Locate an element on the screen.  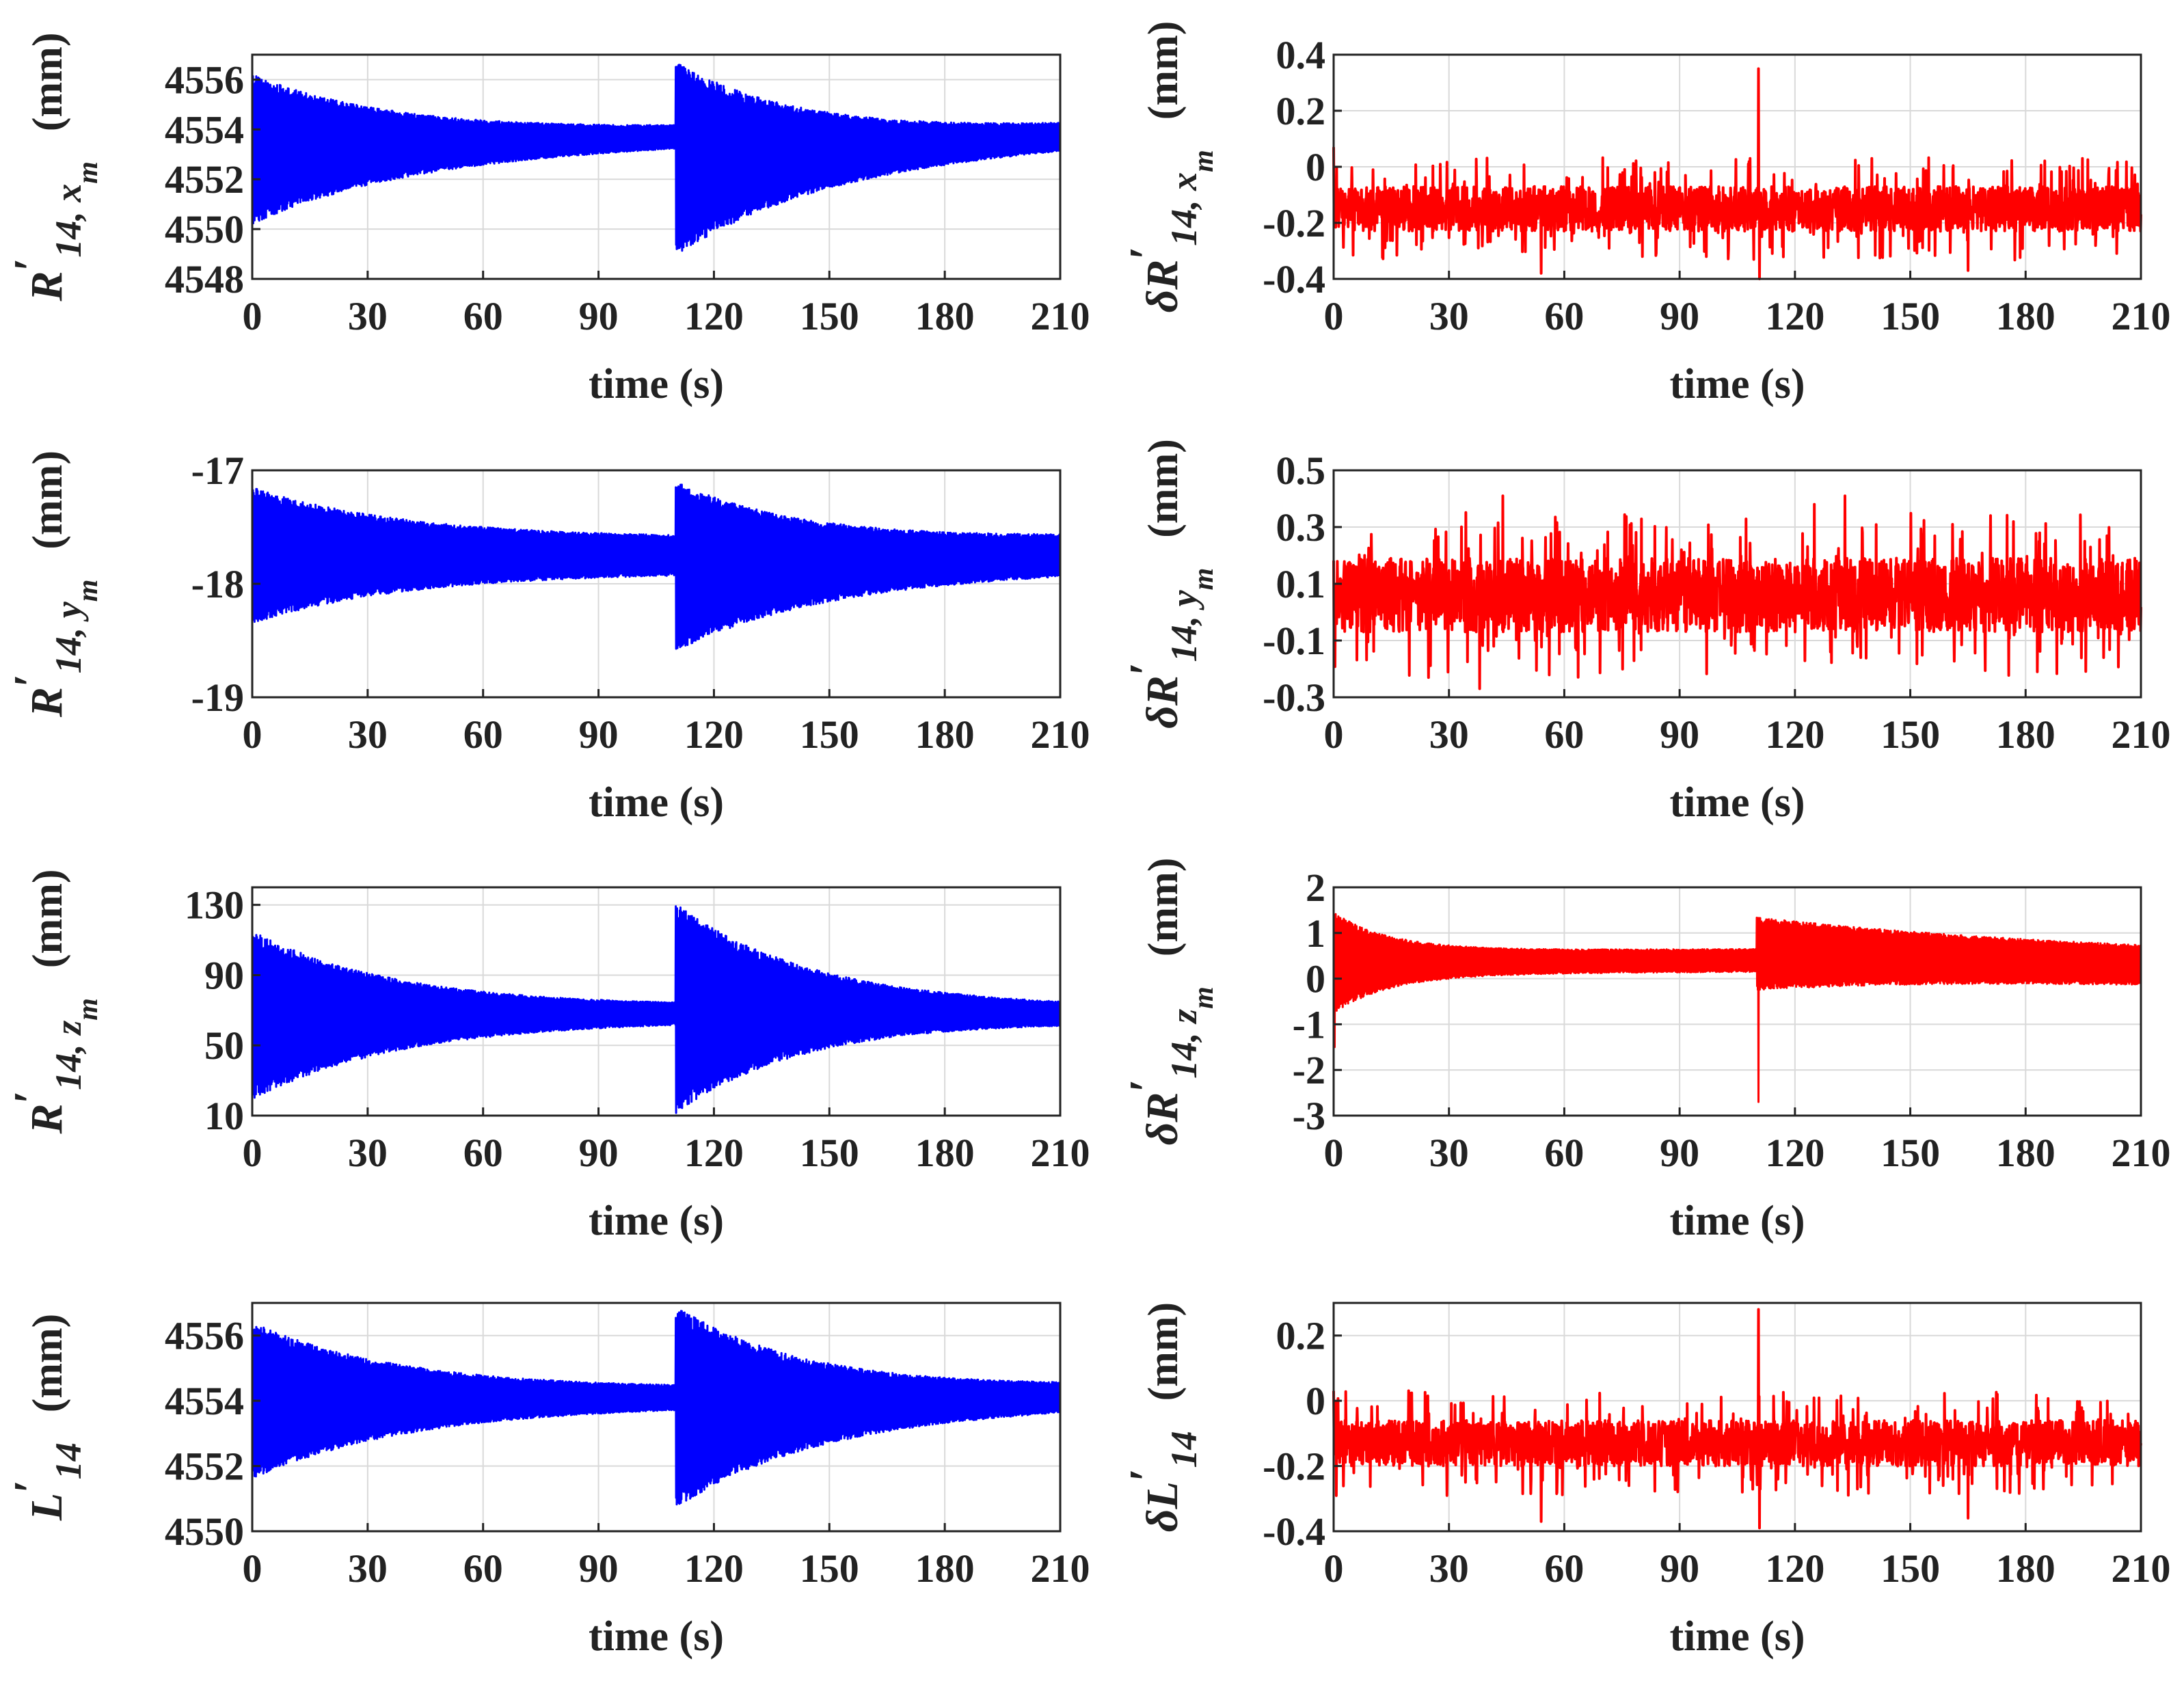
y-axis-label: L′14 (mm) is located at coordinates (47, 1418).